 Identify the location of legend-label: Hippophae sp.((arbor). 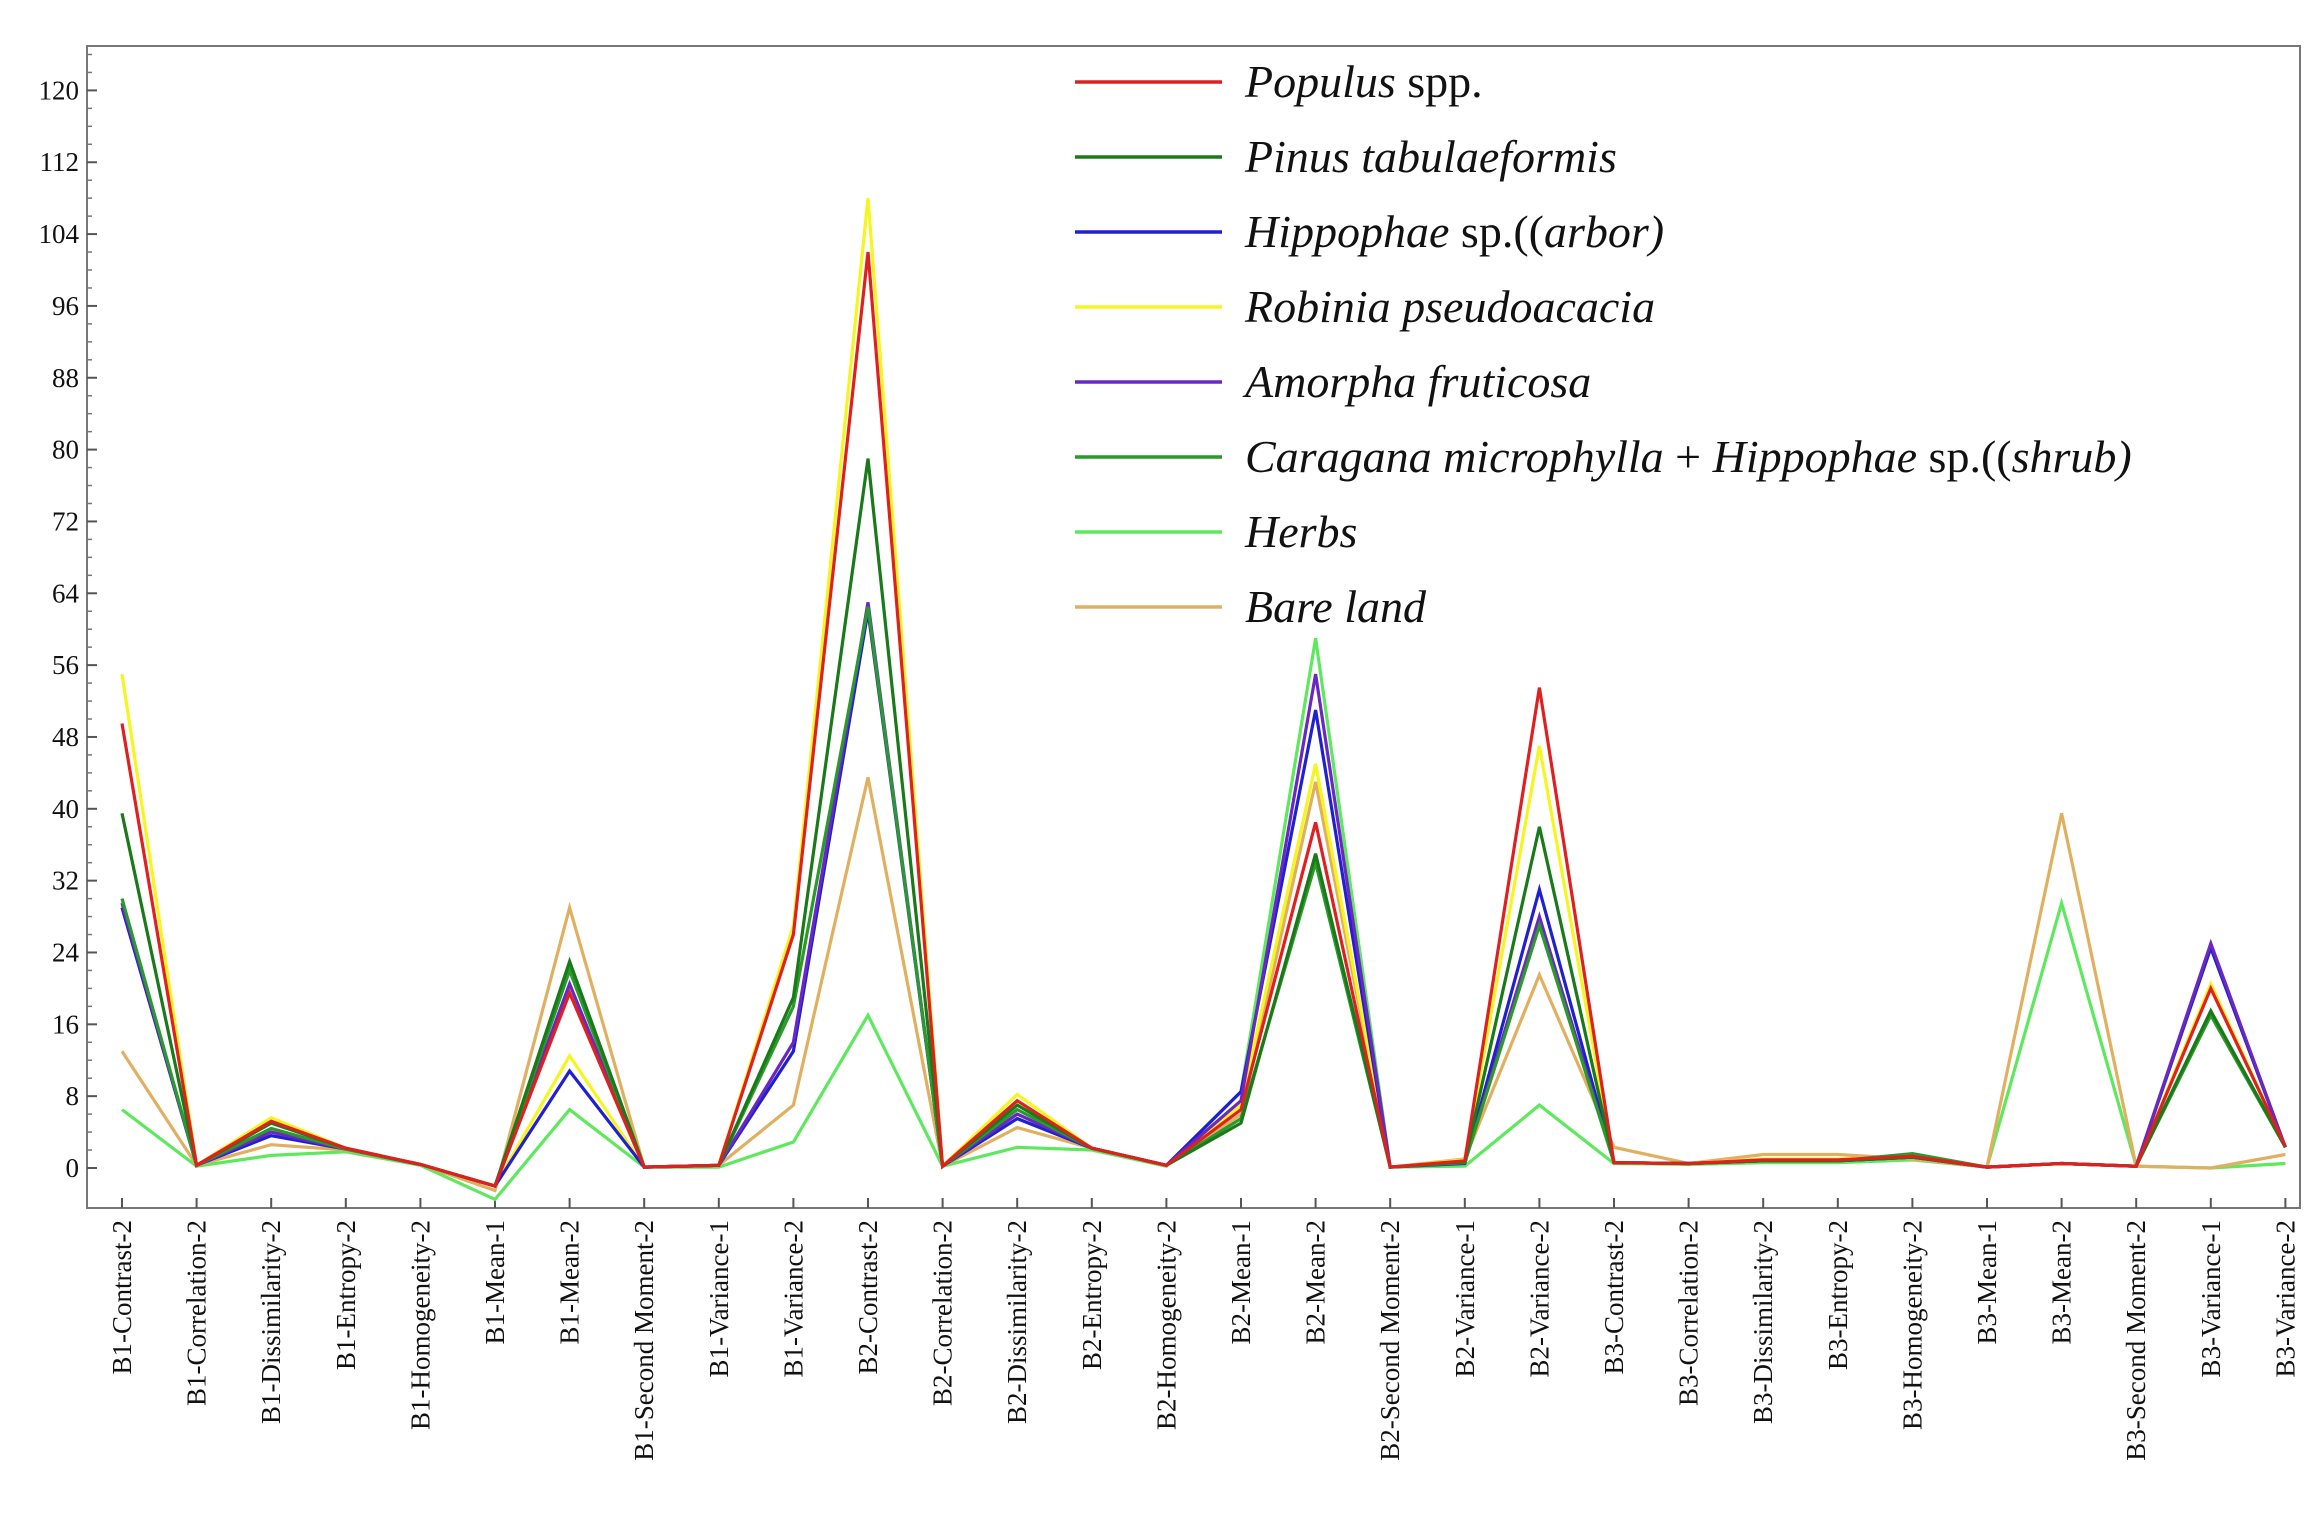
(1454, 231).